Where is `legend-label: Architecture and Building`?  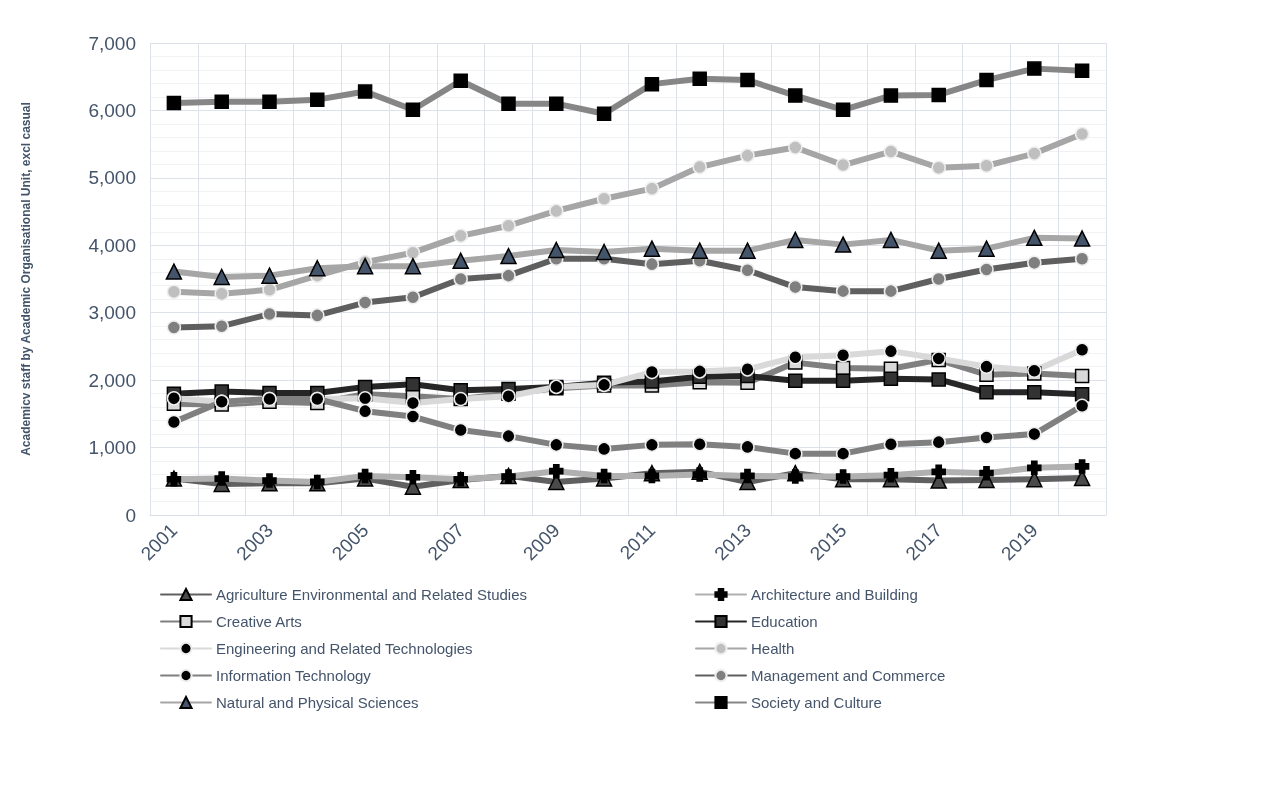 legend-label: Architecture and Building is located at coordinates (834, 594).